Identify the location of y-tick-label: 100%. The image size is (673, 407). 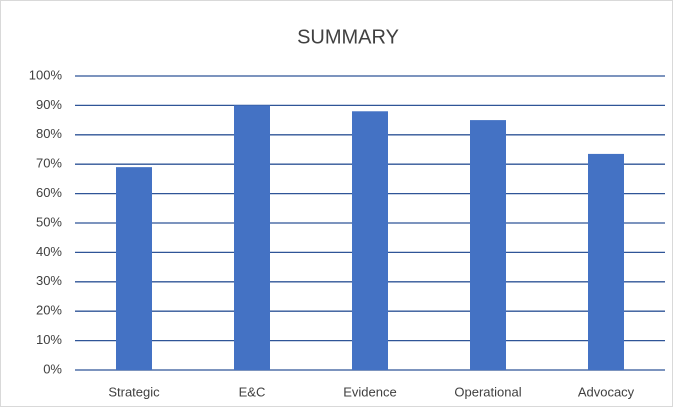
(46, 74).